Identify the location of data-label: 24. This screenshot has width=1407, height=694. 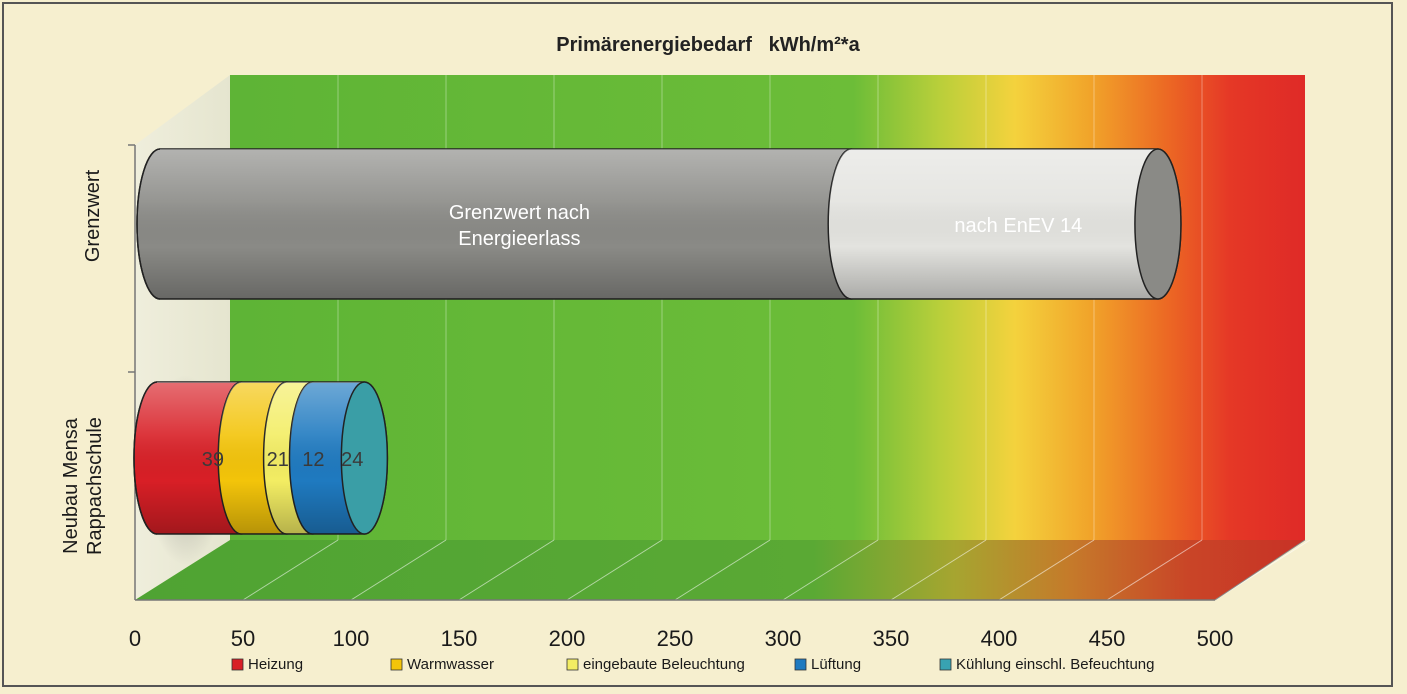
(352, 460).